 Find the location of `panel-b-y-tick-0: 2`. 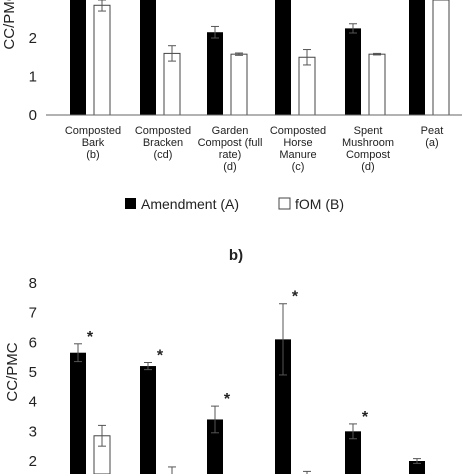

panel-b-y-tick-0: 2 is located at coordinates (33, 461).